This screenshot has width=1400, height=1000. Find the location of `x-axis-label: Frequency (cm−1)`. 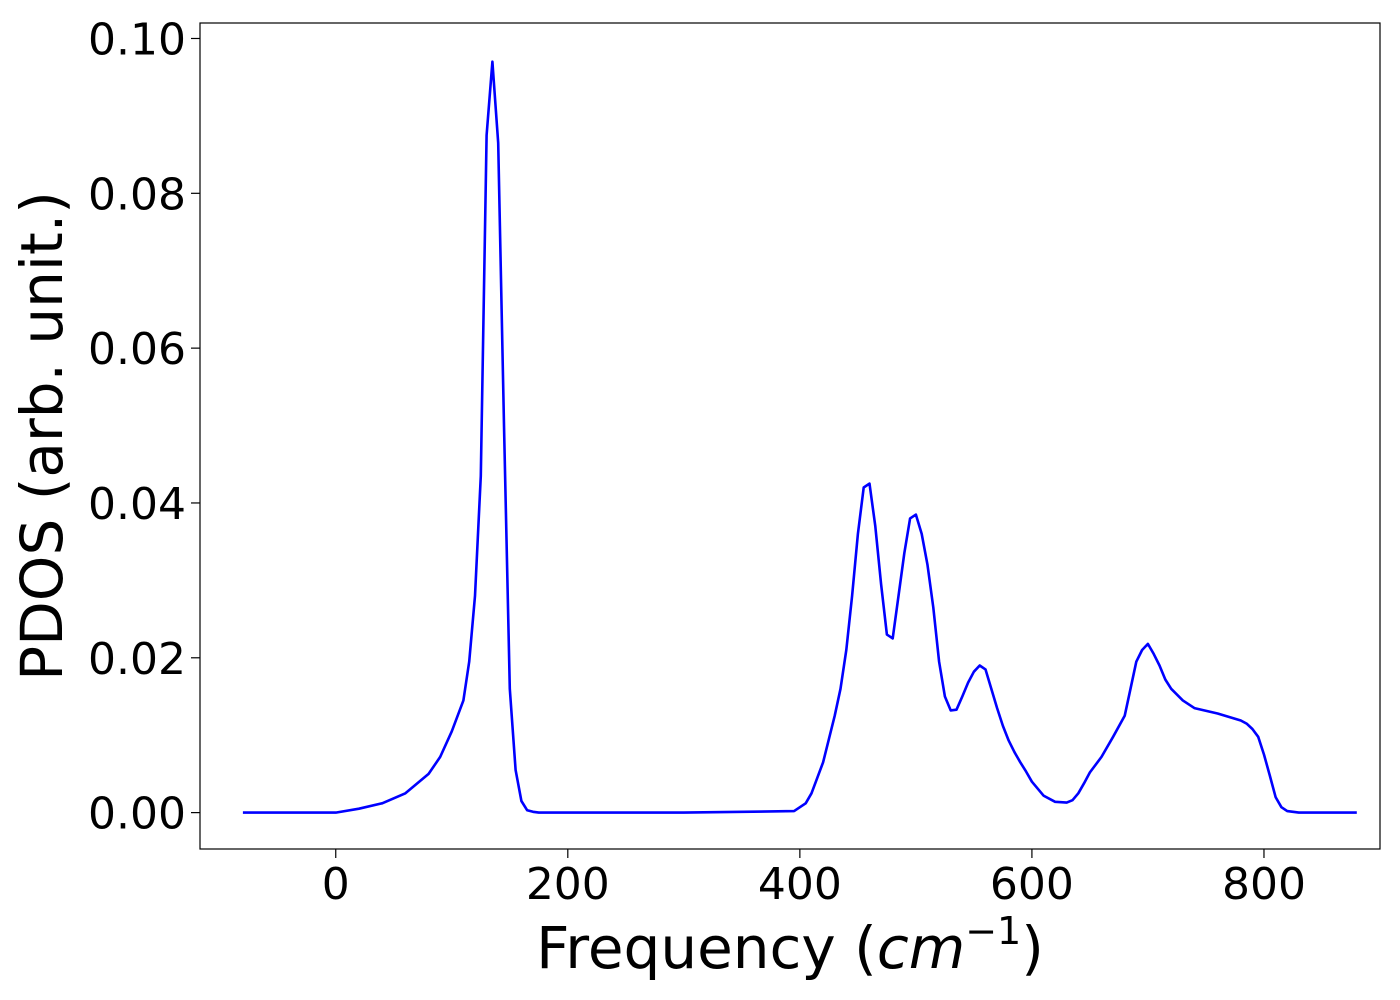

x-axis-label: Frequency (cm−1) is located at coordinates (790, 945).